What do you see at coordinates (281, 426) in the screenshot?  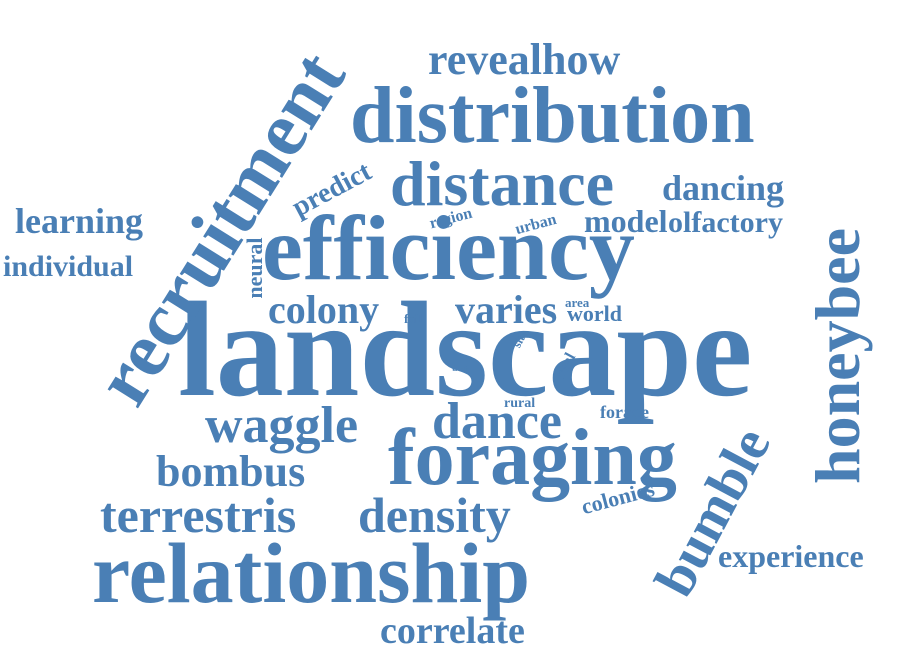 I see `word-waggle: waggle` at bounding box center [281, 426].